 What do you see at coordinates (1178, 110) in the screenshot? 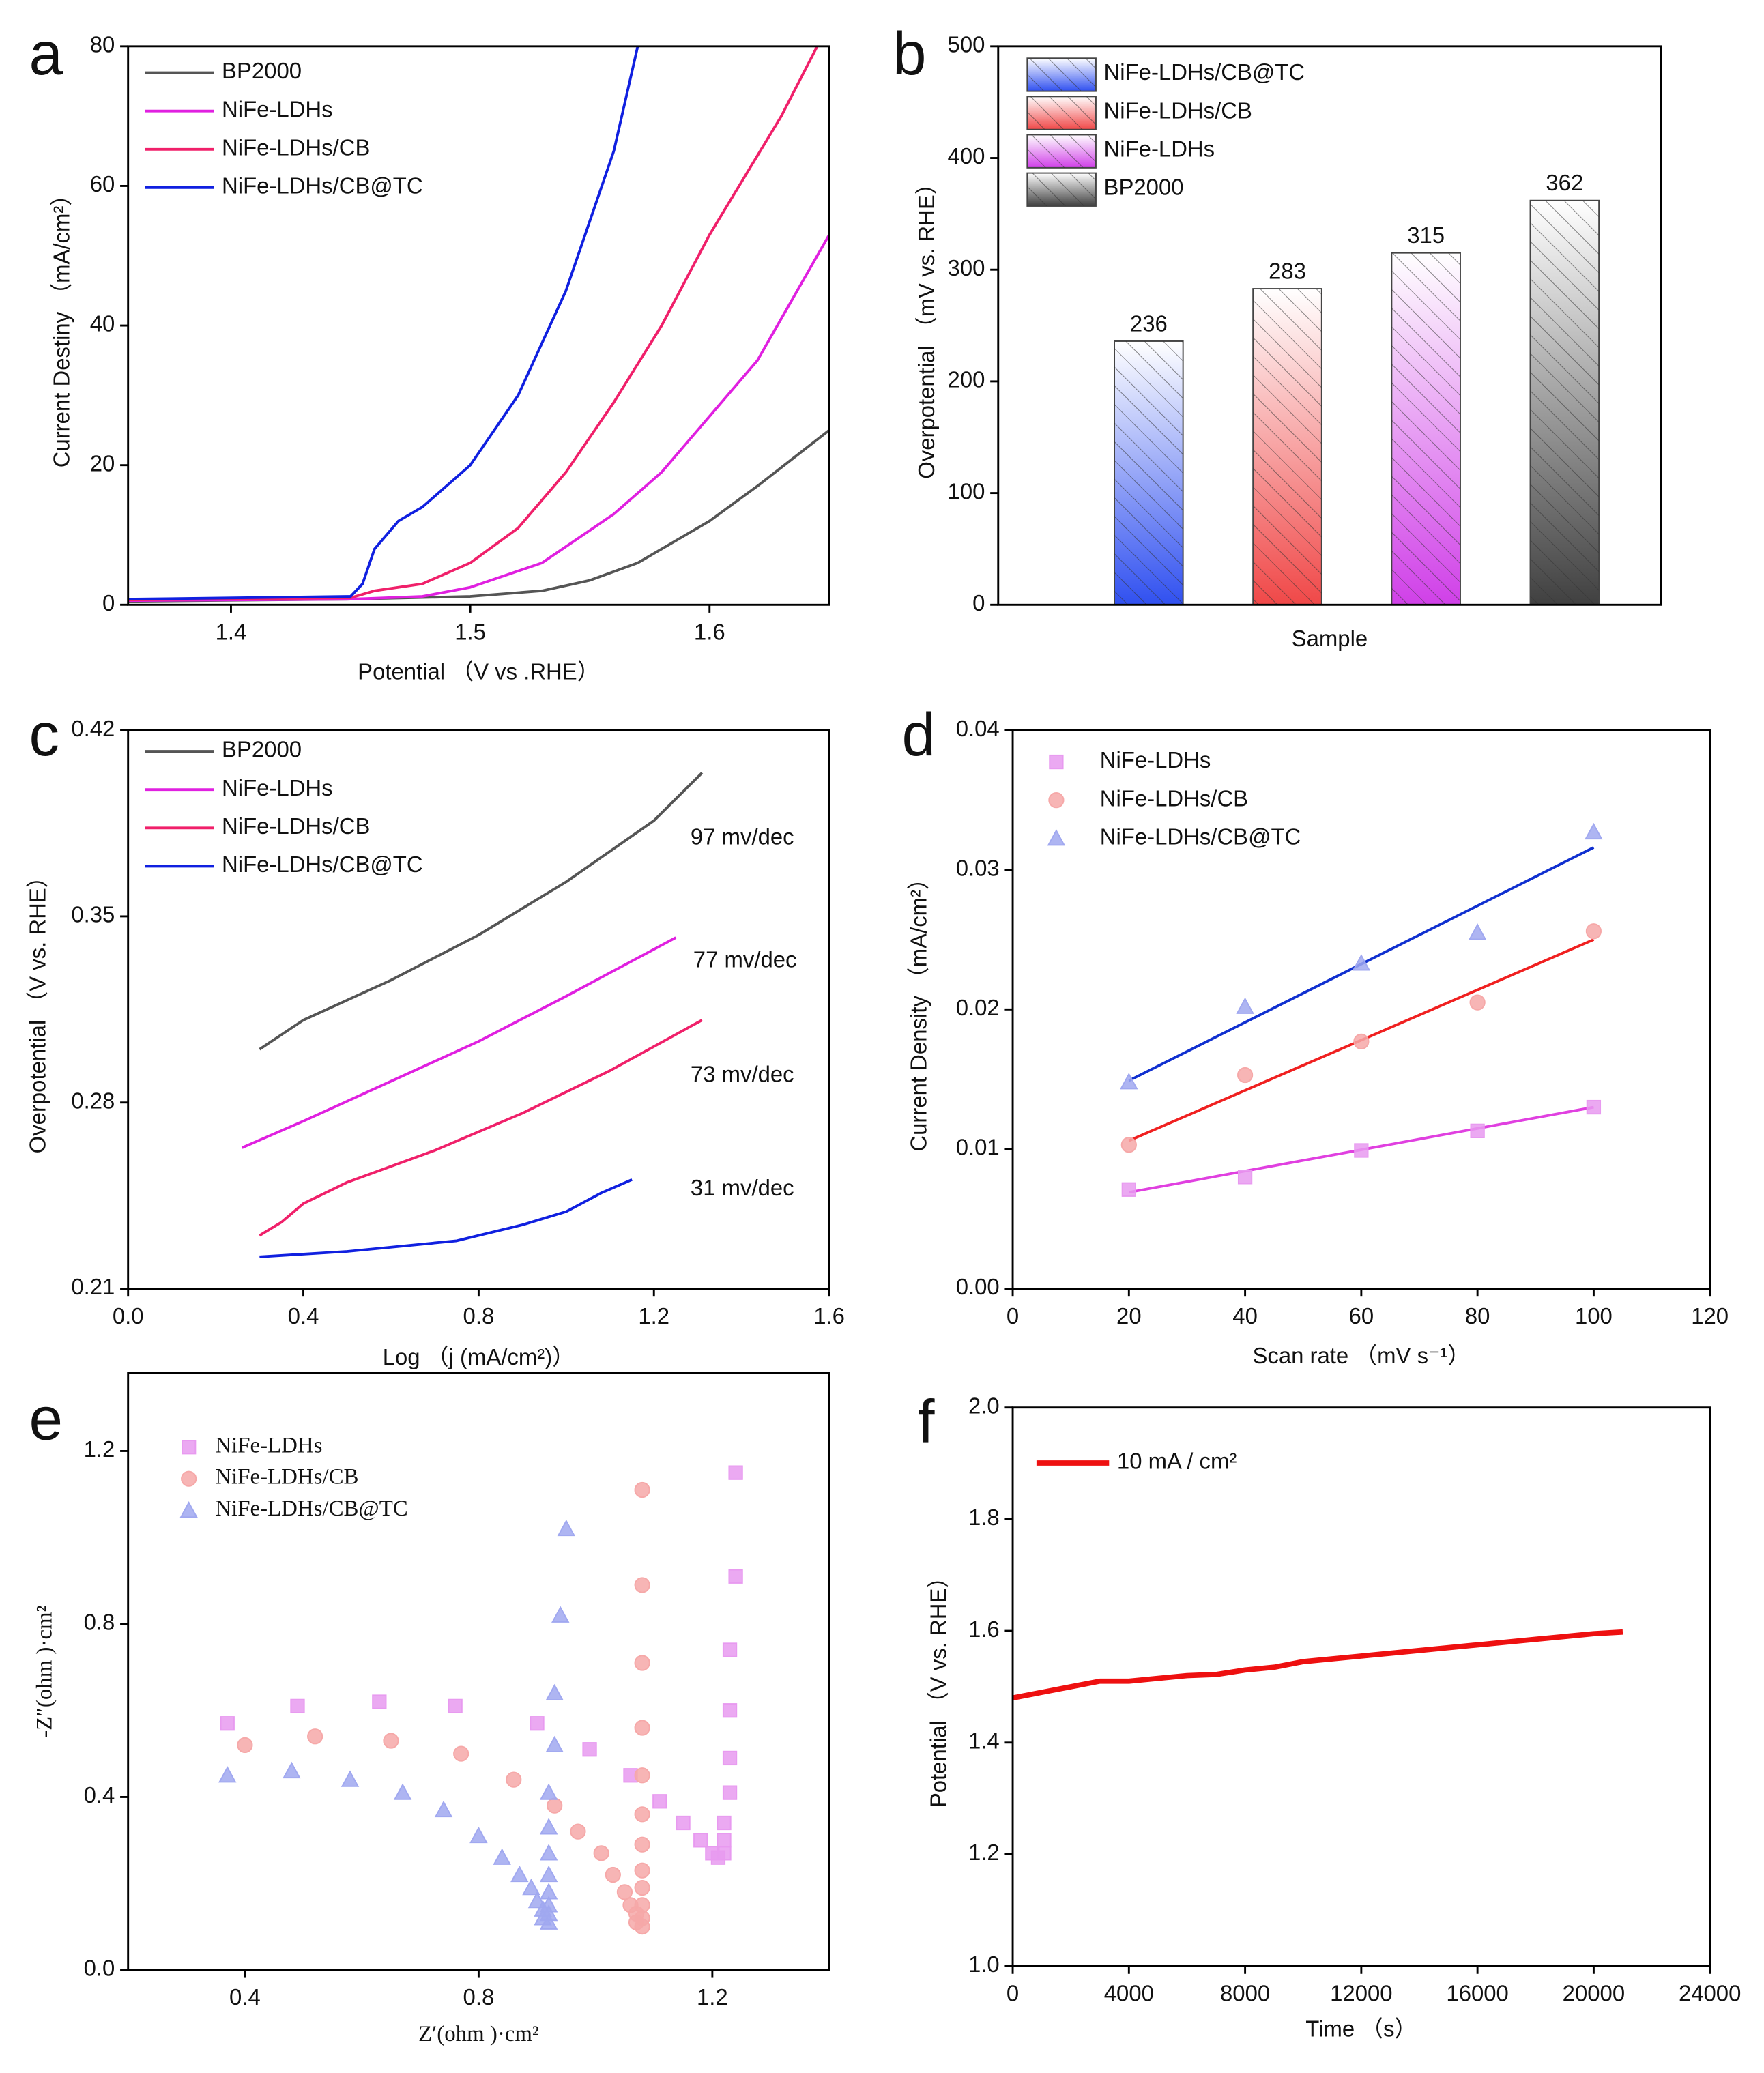
I see `legend-label: NiFe-LDHs/CB` at bounding box center [1178, 110].